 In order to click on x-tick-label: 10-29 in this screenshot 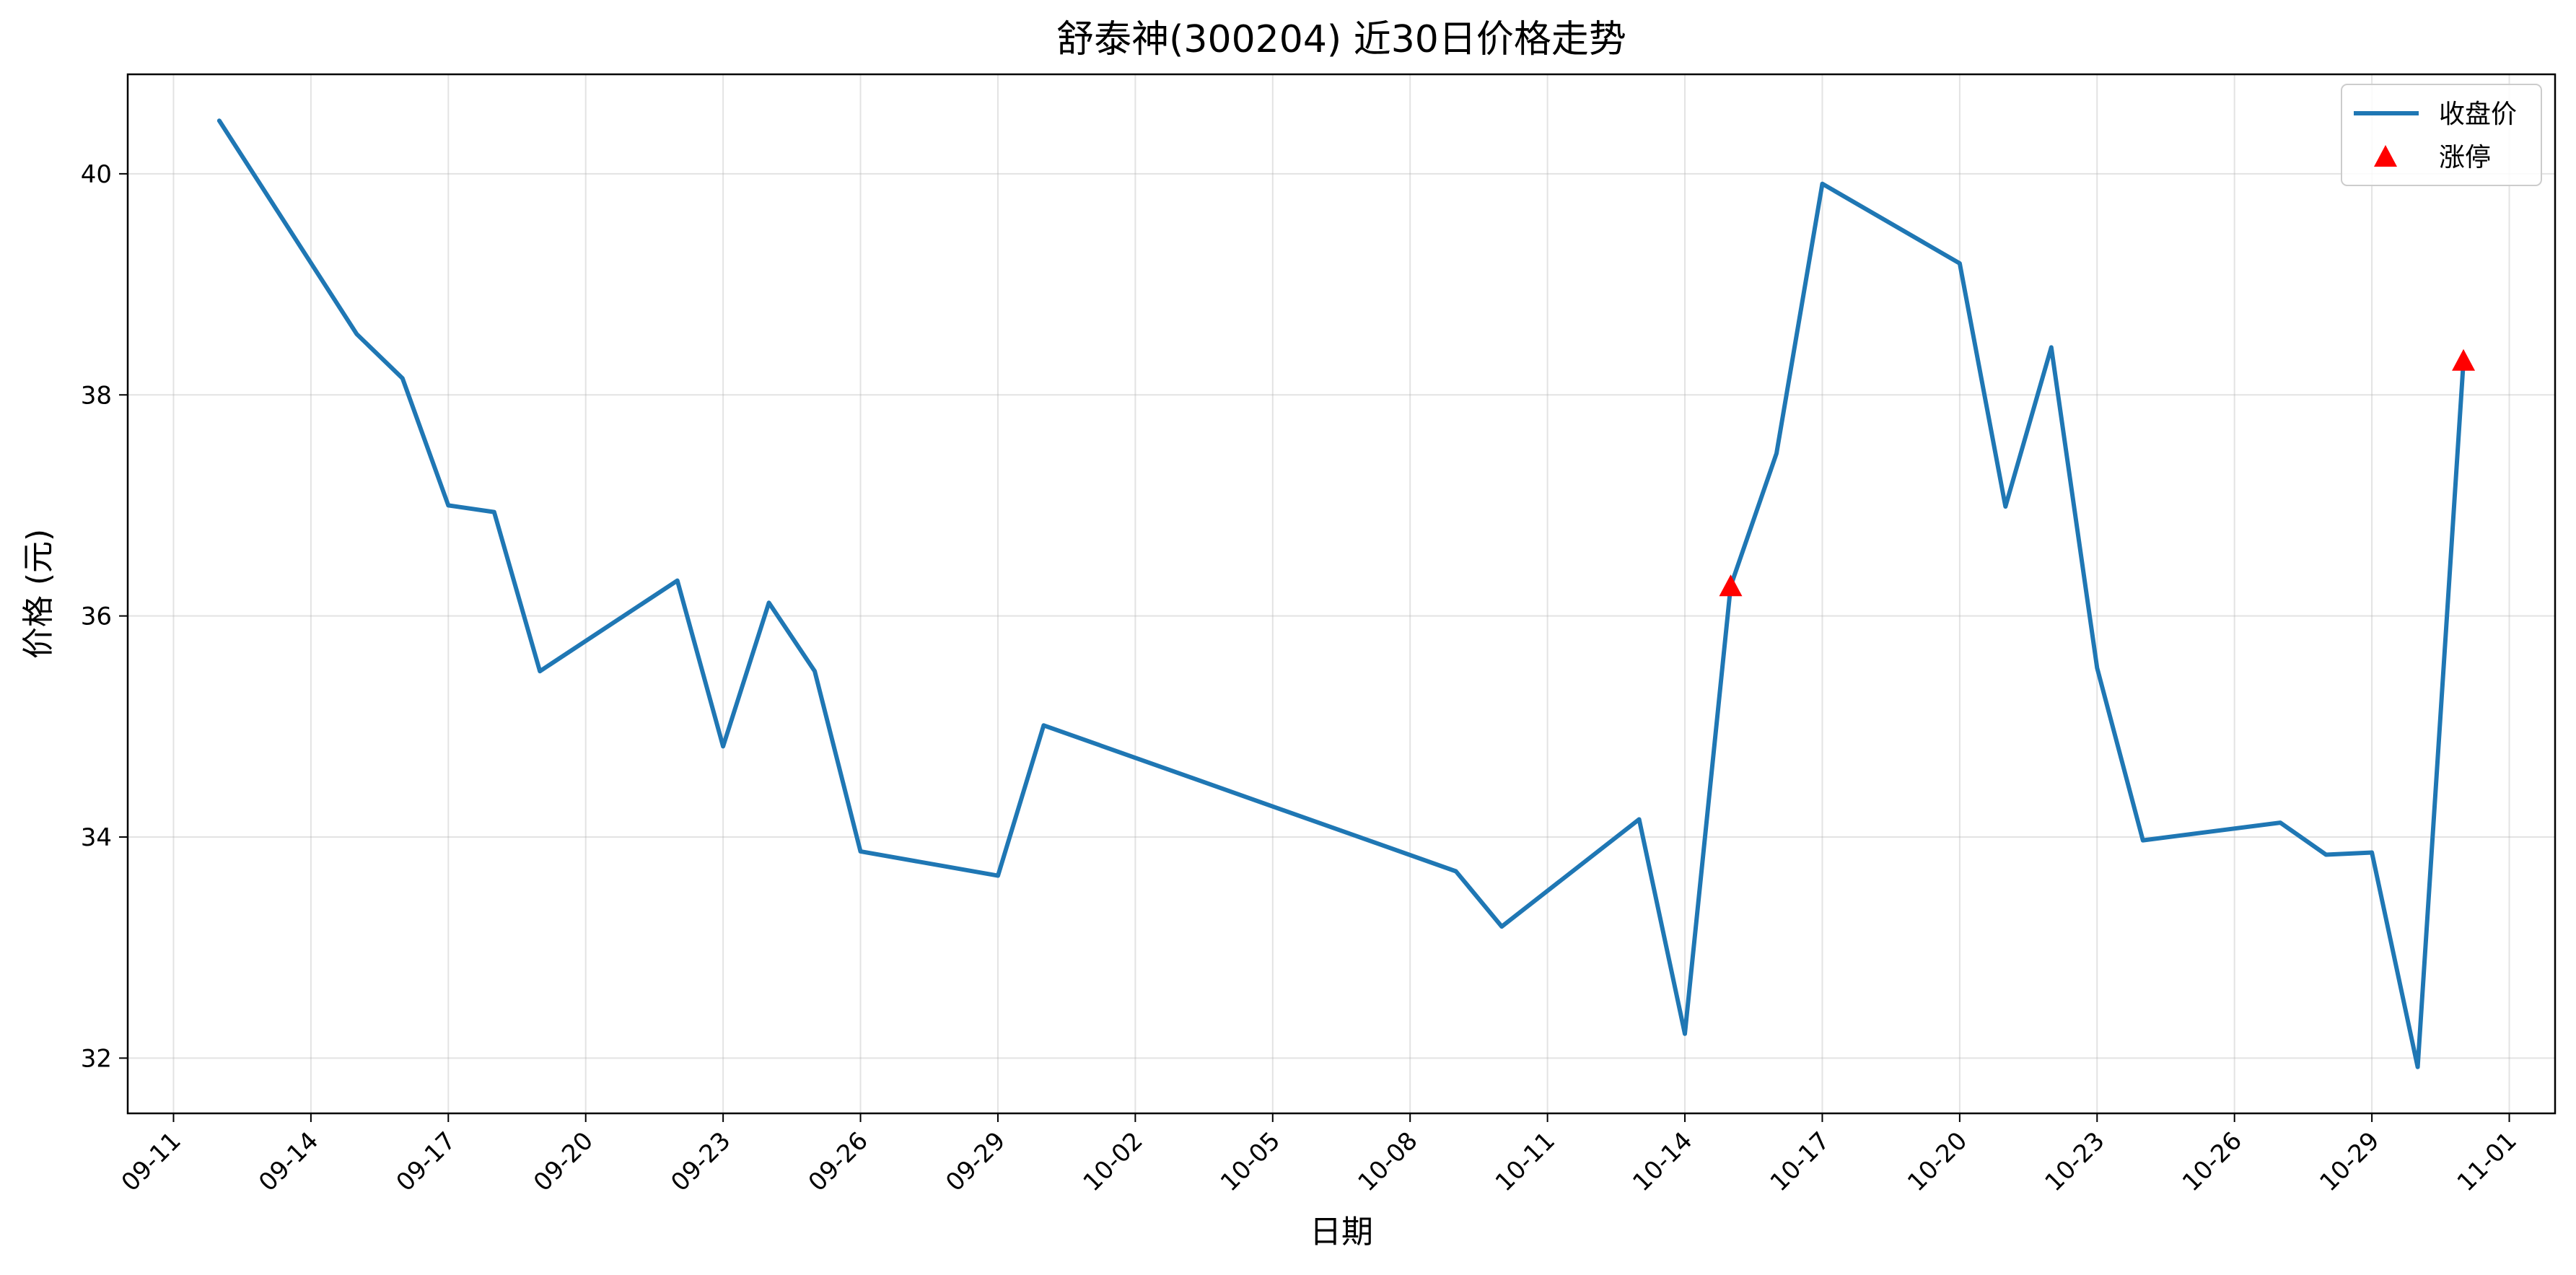, I will do `click(2349, 1161)`.